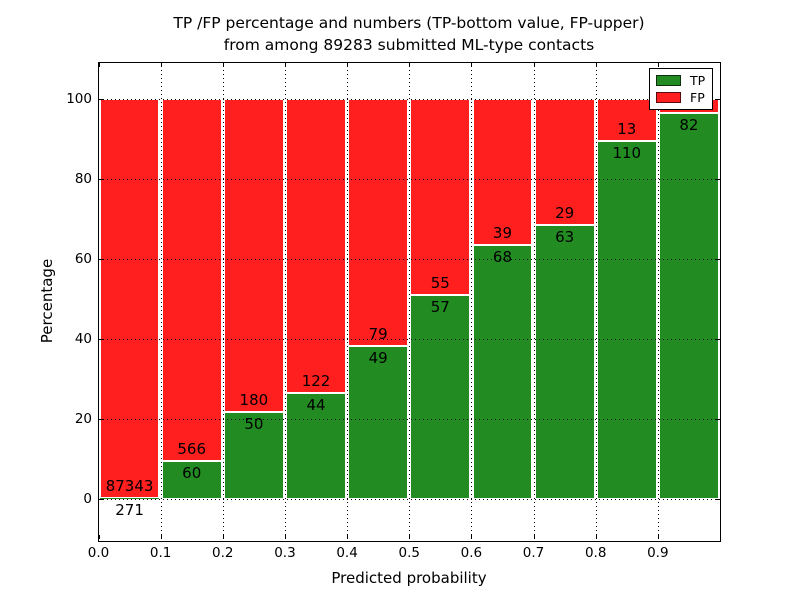 This screenshot has width=800, height=600. I want to click on tp-count-label: 271, so click(129, 509).